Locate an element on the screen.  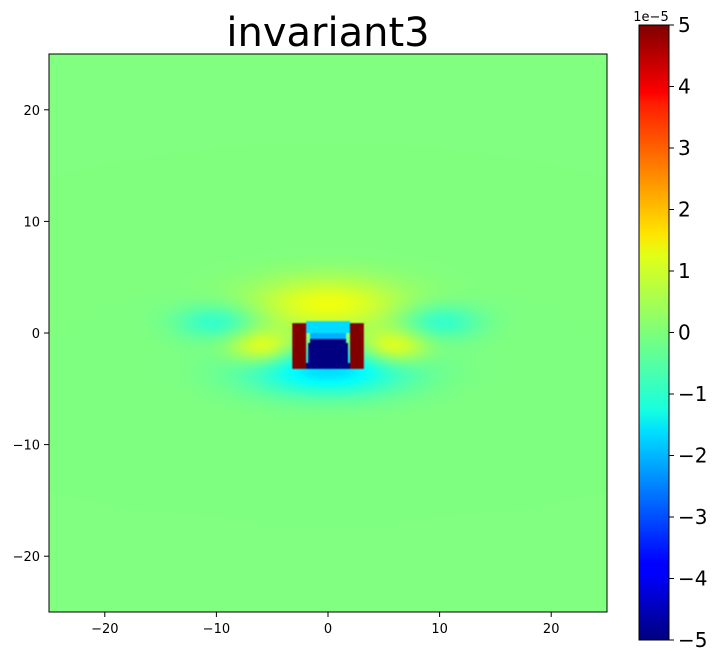
colorbar-tick-label: 5 is located at coordinates (684, 25).